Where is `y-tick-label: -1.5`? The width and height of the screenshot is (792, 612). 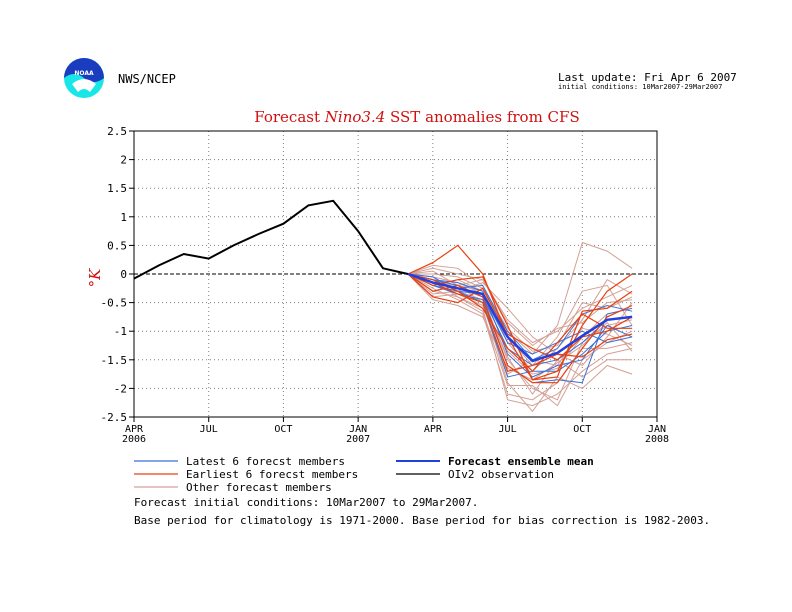 y-tick-label: -1.5 is located at coordinates (114, 360).